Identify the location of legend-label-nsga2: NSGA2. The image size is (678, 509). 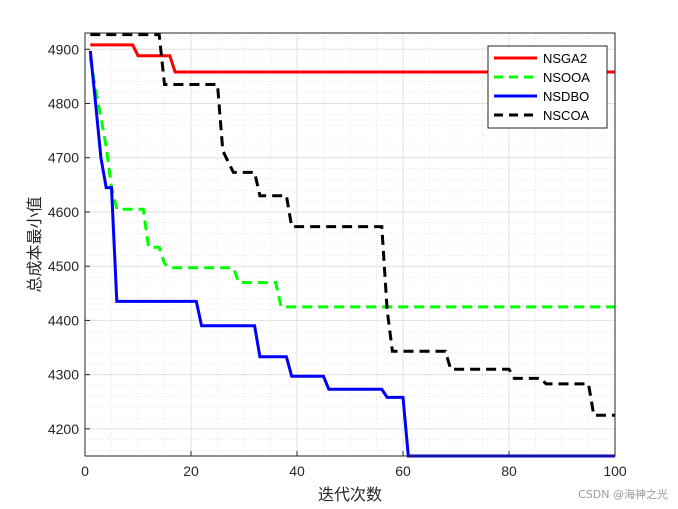
(565, 58).